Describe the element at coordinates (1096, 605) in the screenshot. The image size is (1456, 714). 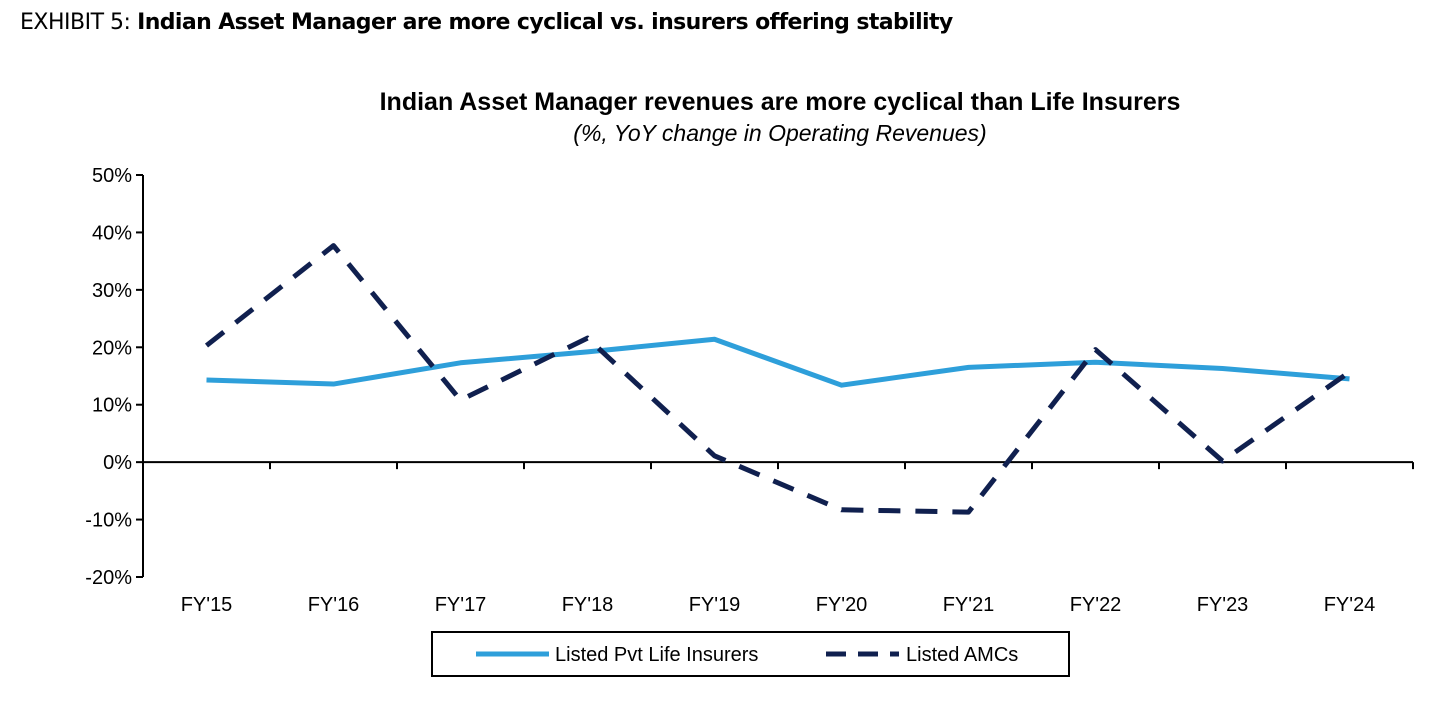
I see `x-tick-label: FY'22` at that location.